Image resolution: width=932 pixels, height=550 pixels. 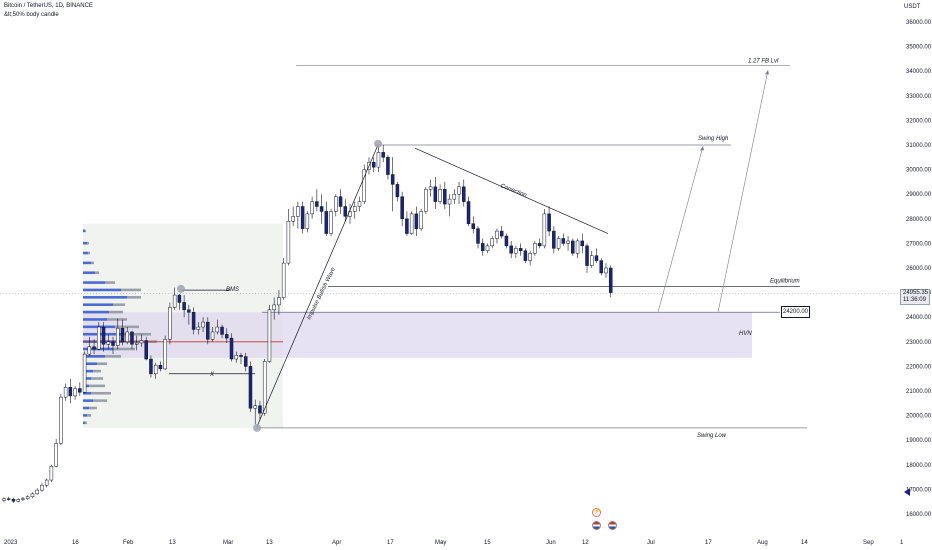 I want to click on countdown-timer: 11:36:09, so click(x=914, y=300).